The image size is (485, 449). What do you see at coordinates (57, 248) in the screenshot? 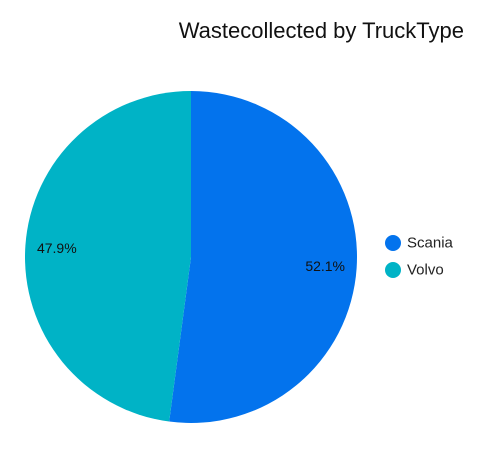
I see `data-label-volvo: 47.9%` at bounding box center [57, 248].